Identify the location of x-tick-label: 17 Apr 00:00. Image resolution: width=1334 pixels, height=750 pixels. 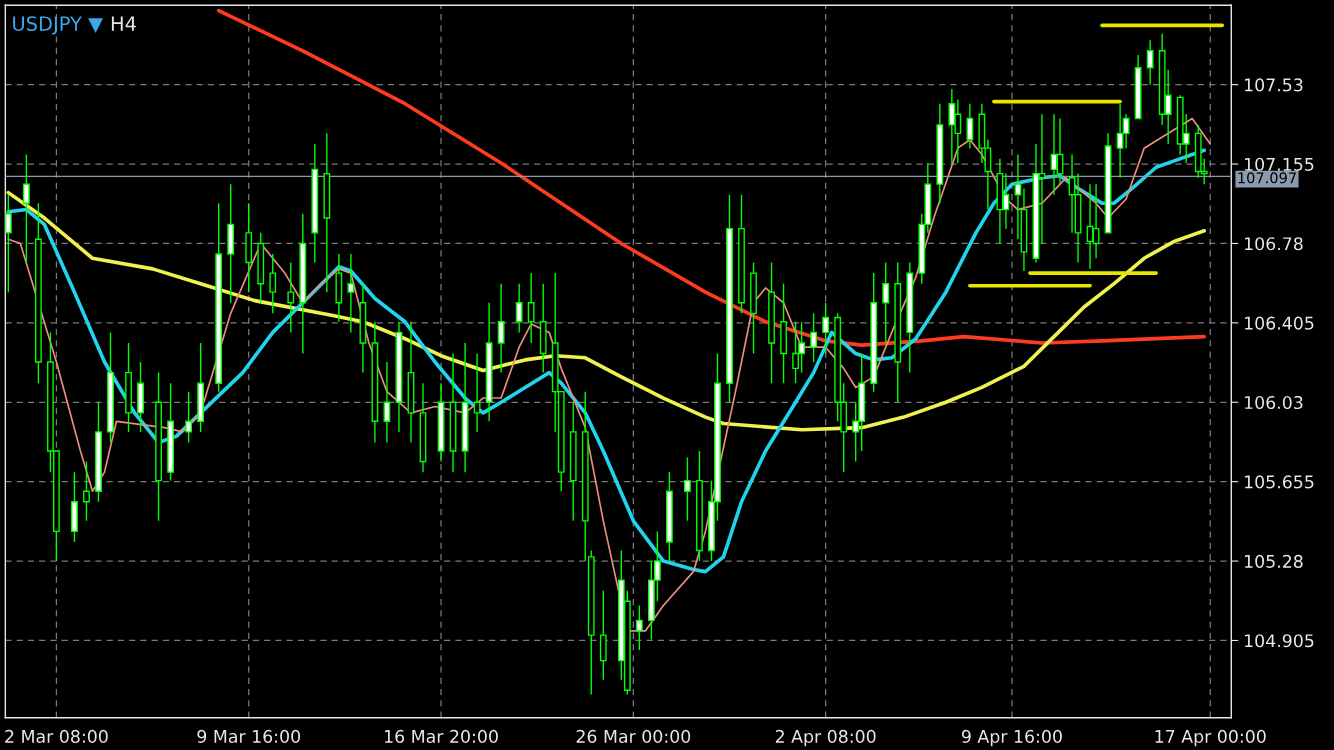
(1210, 738).